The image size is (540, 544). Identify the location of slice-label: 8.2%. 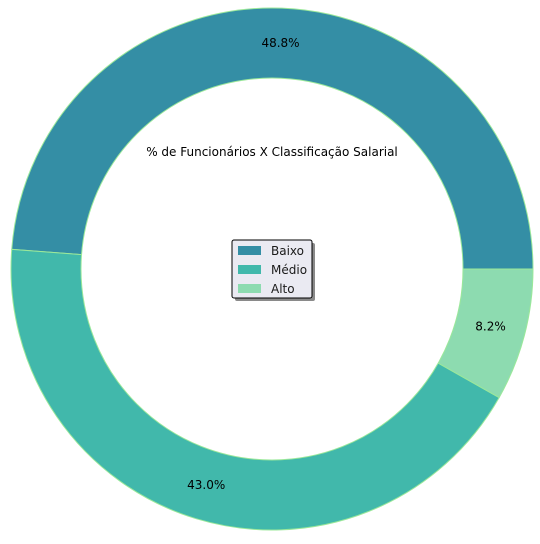
(490, 327).